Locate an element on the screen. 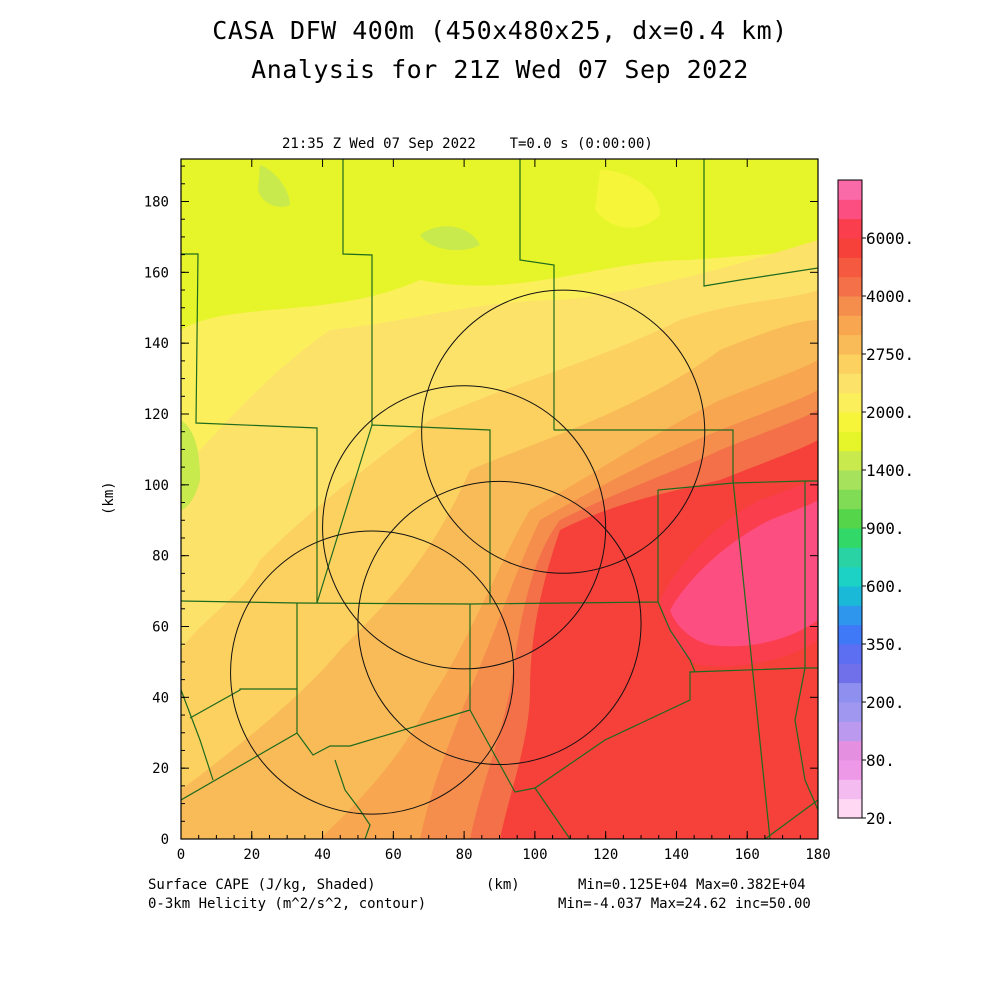 The image size is (1000, 1000). colorbar-label: 200. is located at coordinates (885, 702).